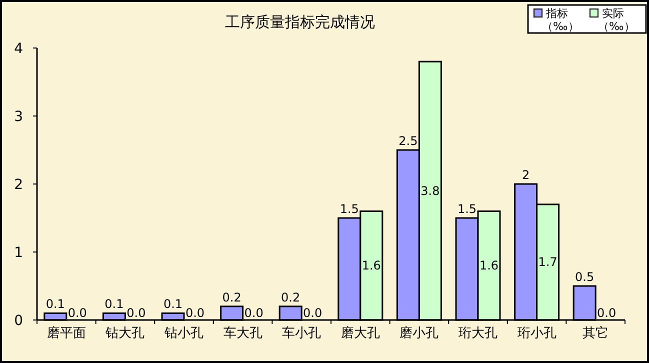 The image size is (649, 363). What do you see at coordinates (536, 333) in the screenshot?
I see `x-tick-label: 珩小孔` at bounding box center [536, 333].